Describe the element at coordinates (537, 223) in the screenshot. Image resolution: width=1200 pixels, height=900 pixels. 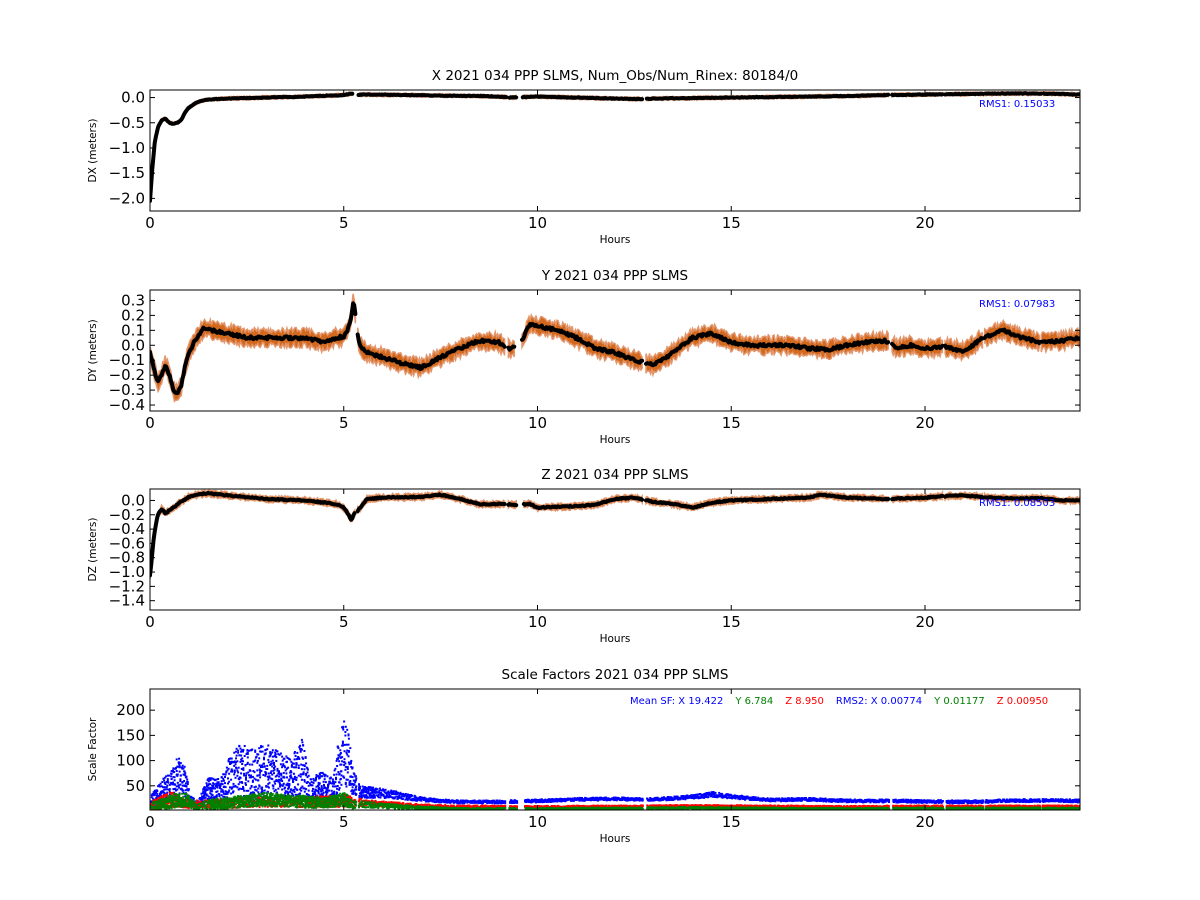
I see `x-tick-label: 10` at that location.